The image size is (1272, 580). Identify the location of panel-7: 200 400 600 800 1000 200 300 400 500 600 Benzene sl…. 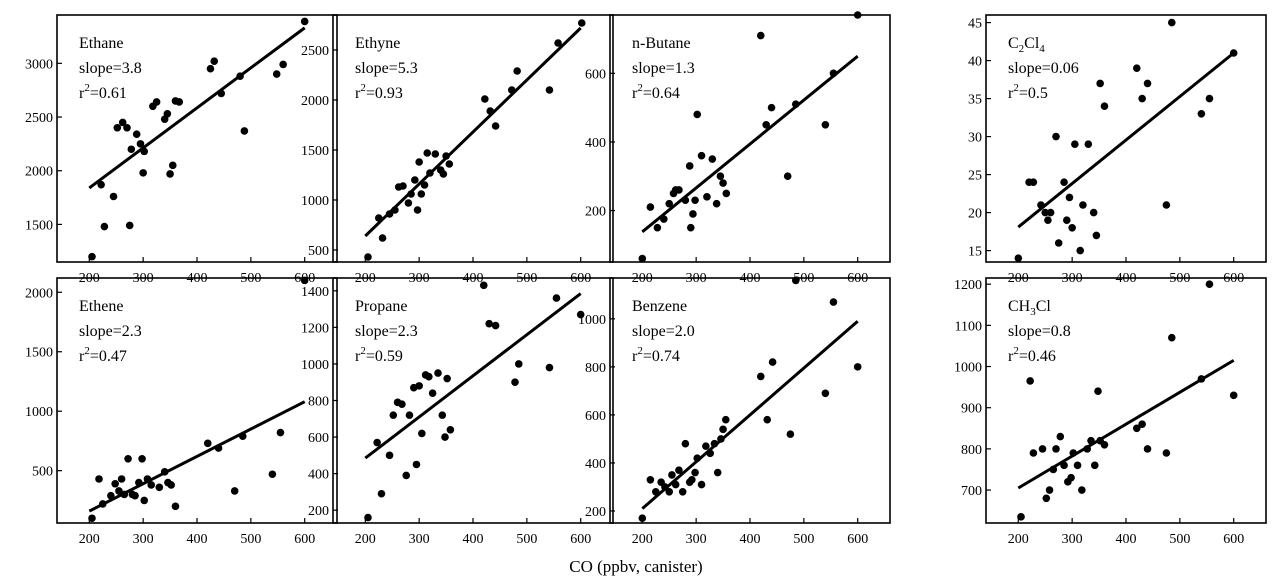
(734, 411).